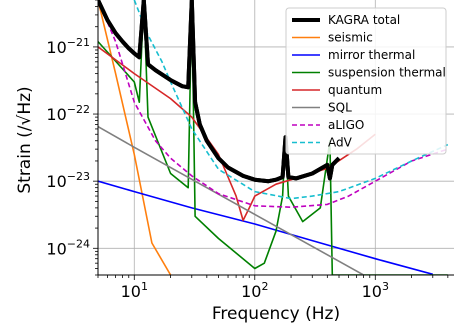 The width and height of the screenshot is (454, 327). Describe the element at coordinates (68, 113) in the screenshot. I see `y-tick-label: 10−22` at that location.